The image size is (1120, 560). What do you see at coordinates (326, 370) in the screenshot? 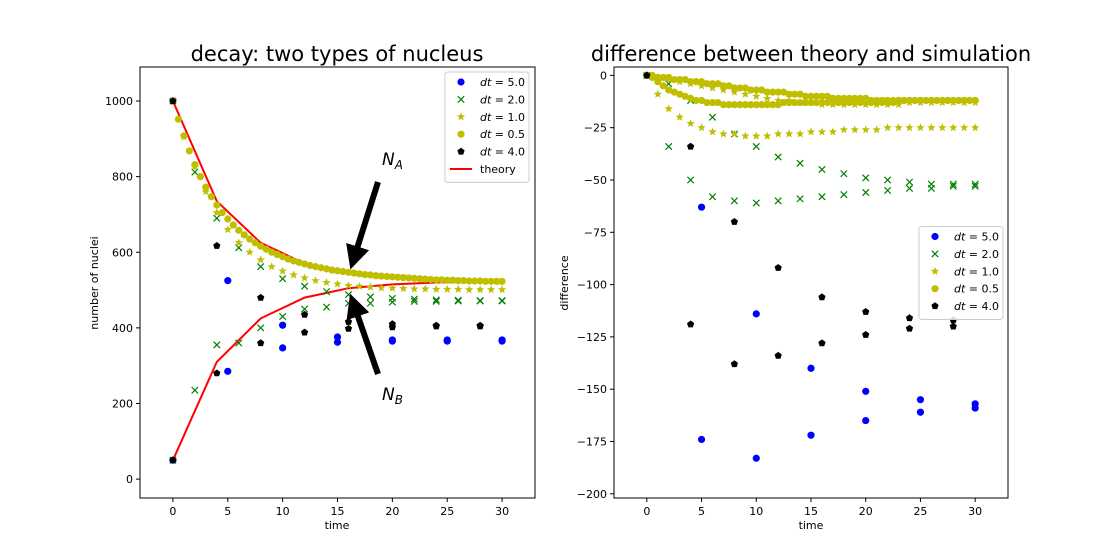
I see `theory-line-lower` at bounding box center [326, 370].